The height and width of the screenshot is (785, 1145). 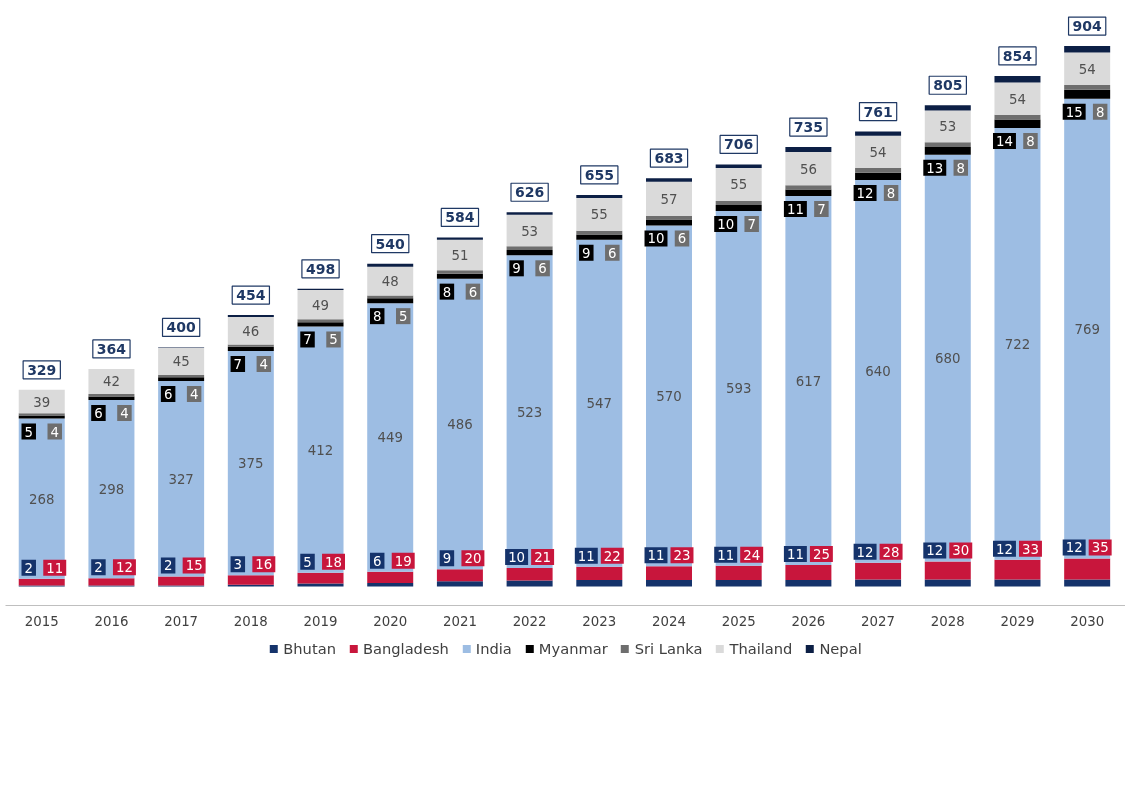 I want to click on data-label: 449, so click(x=390, y=438).